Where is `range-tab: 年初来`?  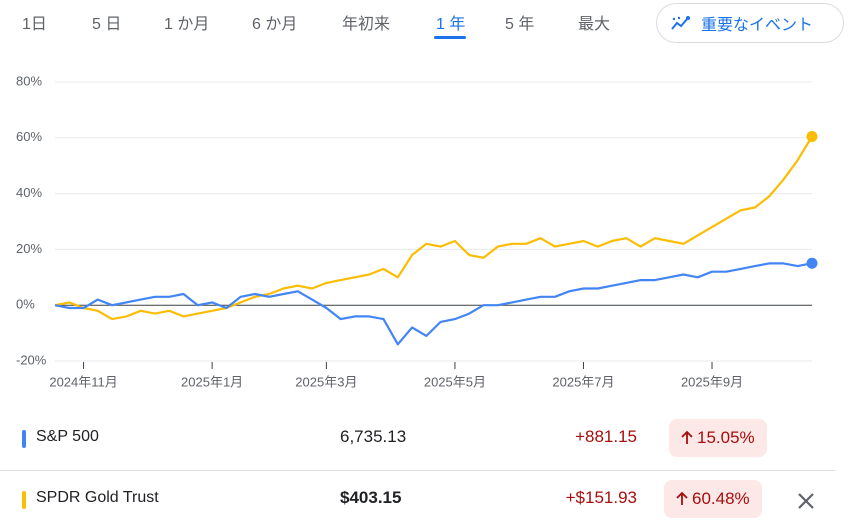
range-tab: 年初来 is located at coordinates (366, 24).